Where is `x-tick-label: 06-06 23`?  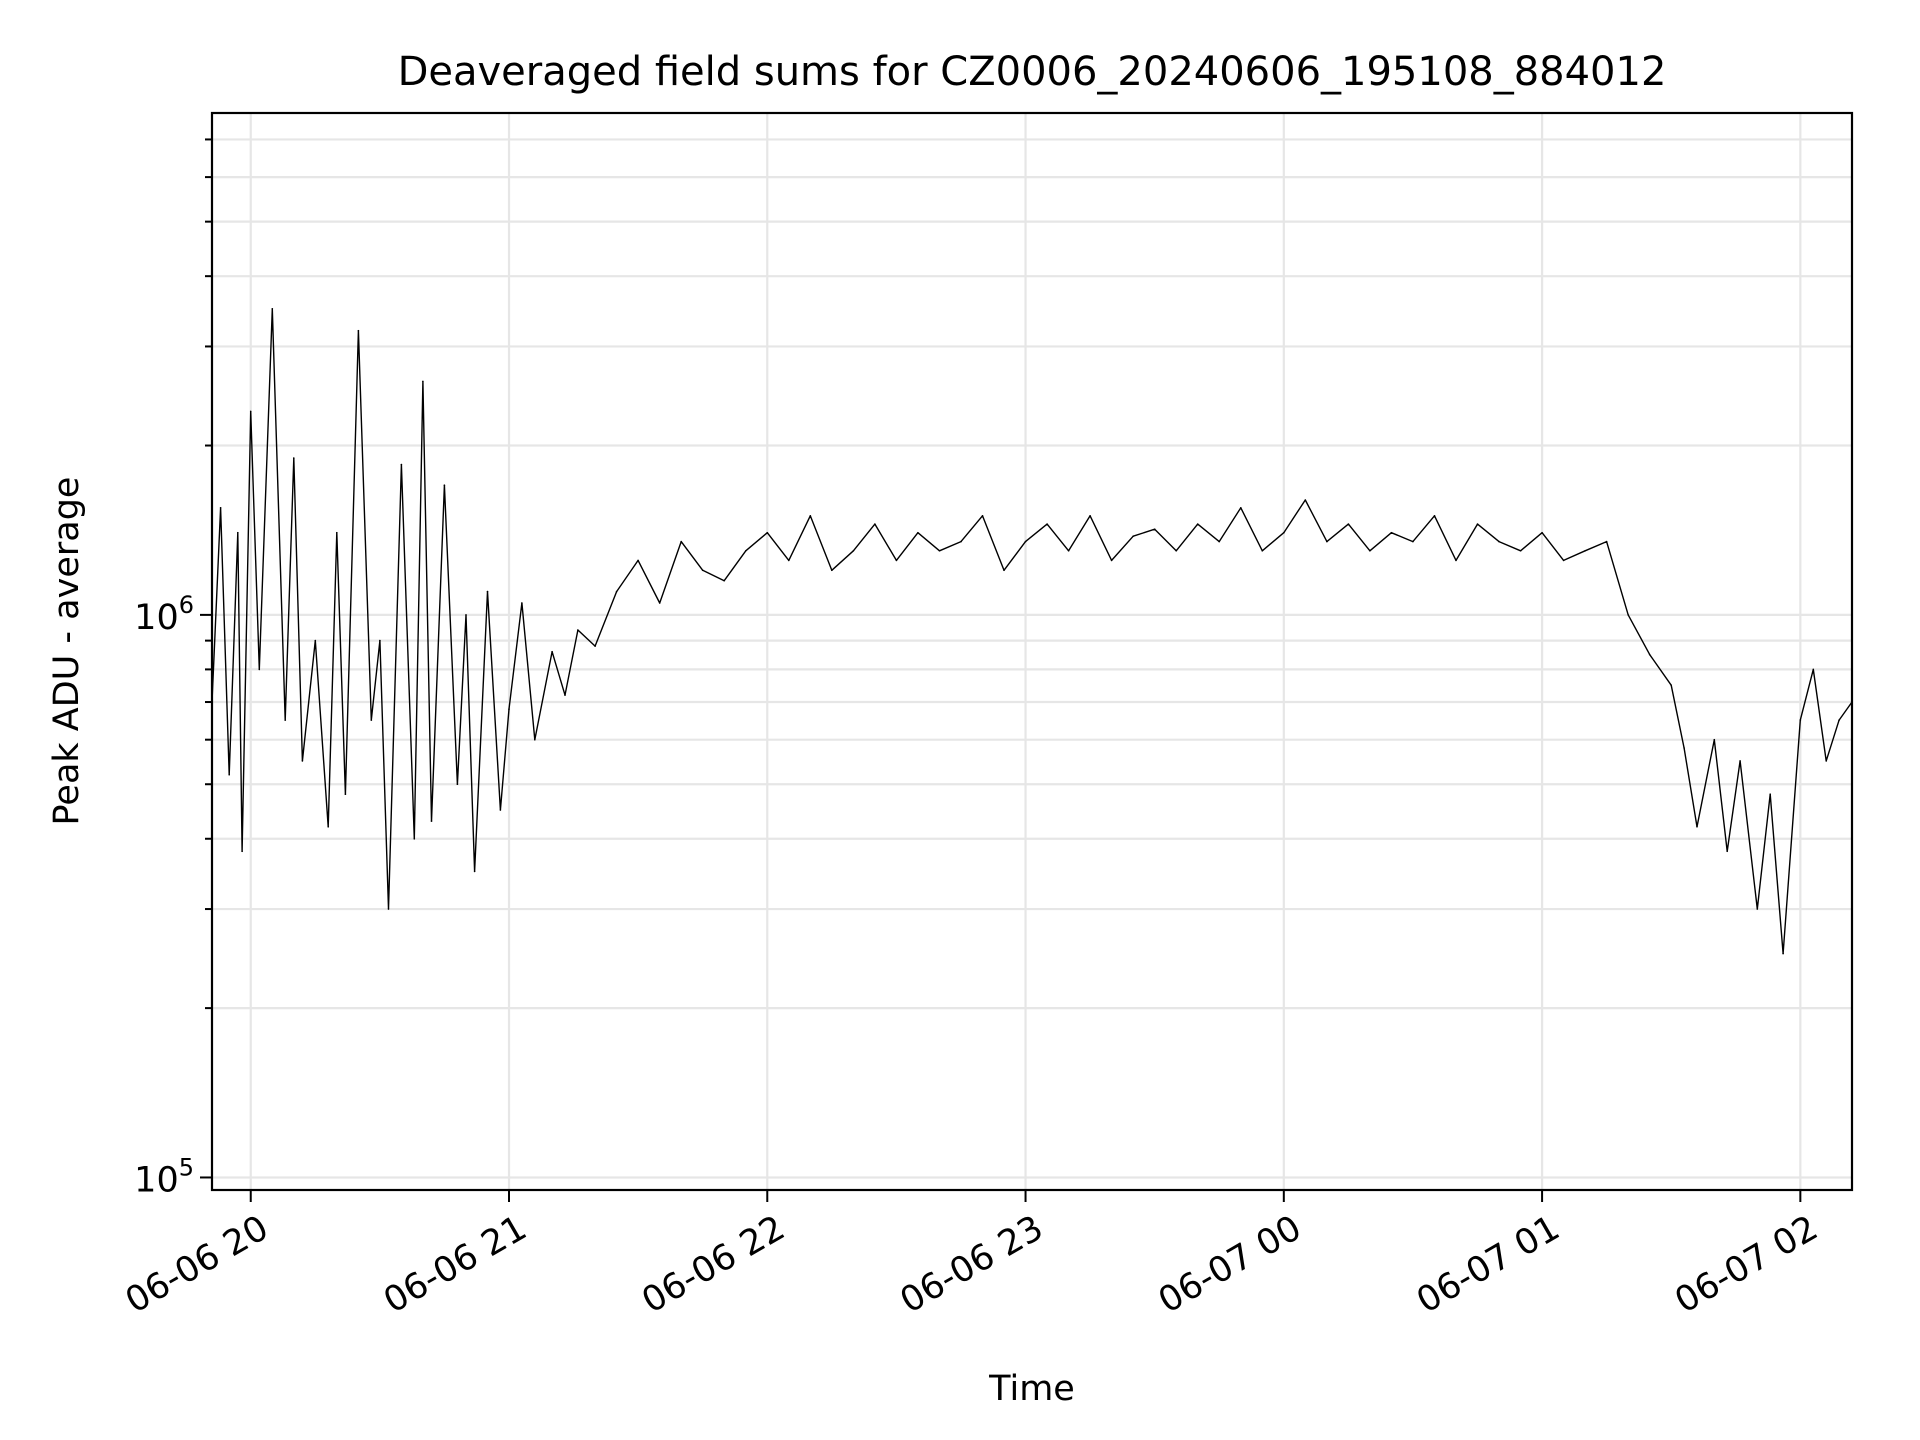 x-tick-label: 06-06 23 is located at coordinates (972, 1264).